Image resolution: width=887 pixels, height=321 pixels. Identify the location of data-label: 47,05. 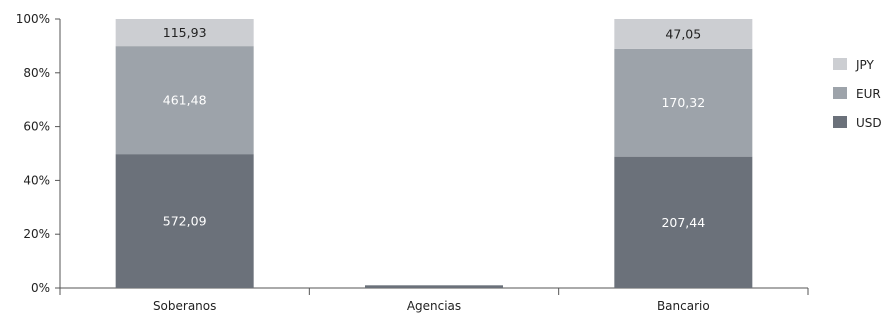
(683, 33).